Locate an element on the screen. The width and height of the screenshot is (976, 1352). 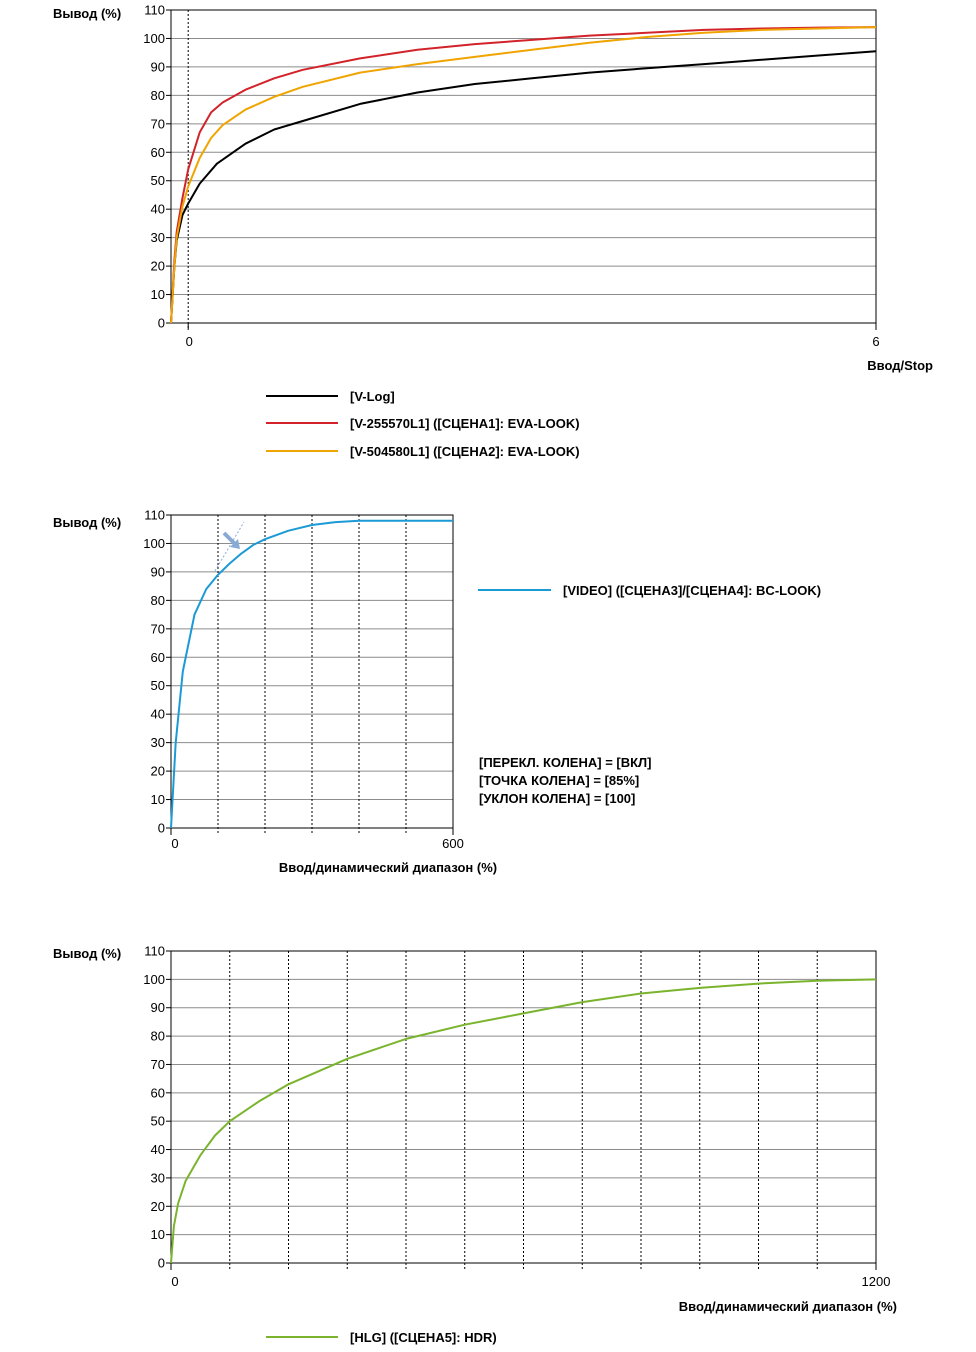
x-tick-label: 1200 is located at coordinates (876, 1281).